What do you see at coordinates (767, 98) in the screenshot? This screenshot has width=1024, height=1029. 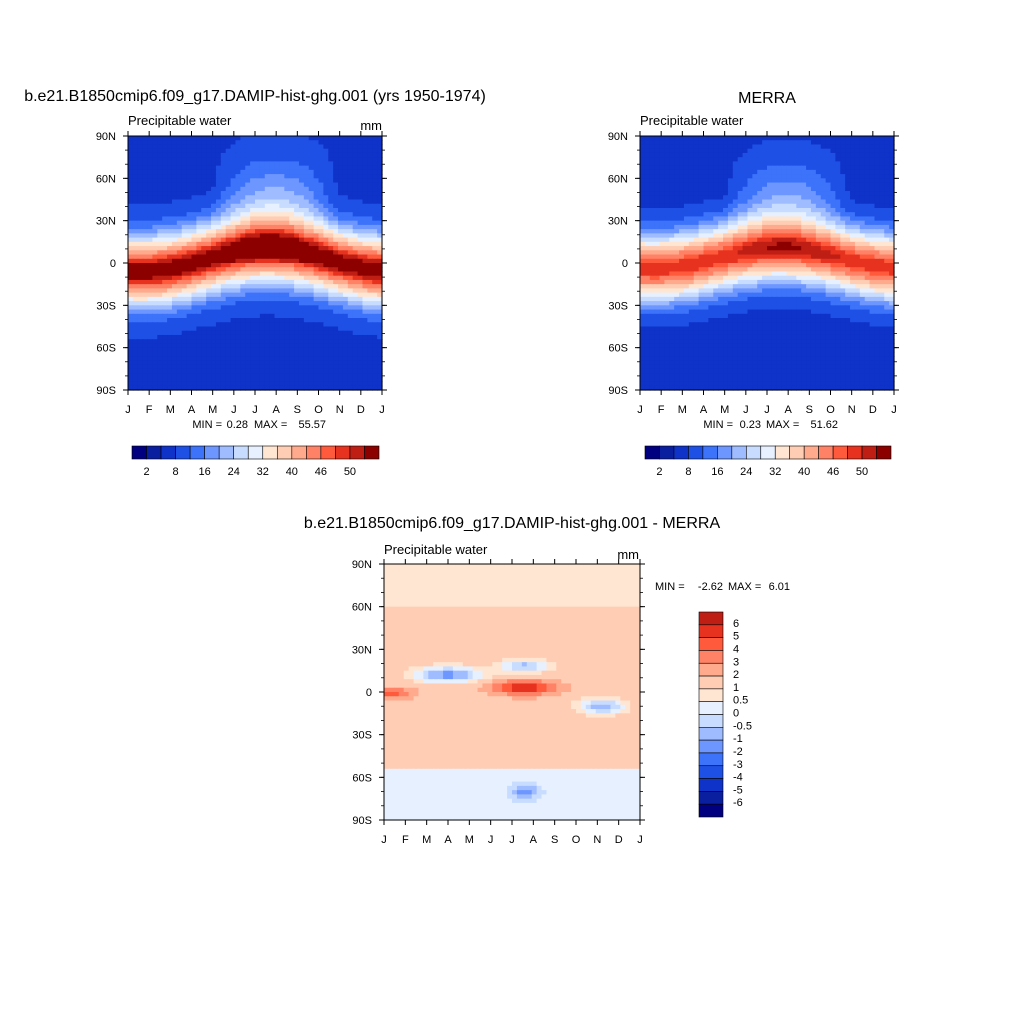 I see `panel-merra-title: MERRA` at bounding box center [767, 98].